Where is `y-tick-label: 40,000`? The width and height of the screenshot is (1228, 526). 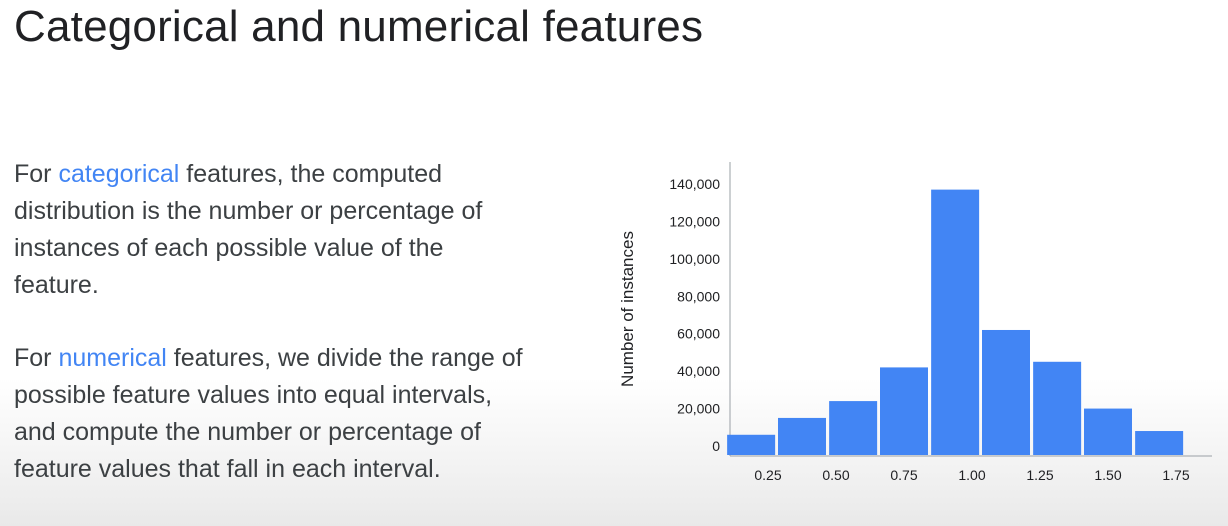
y-tick-label: 40,000 is located at coordinates (698, 371).